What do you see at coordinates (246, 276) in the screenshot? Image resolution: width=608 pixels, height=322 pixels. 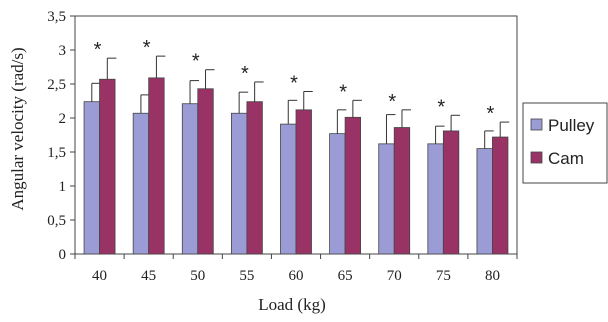 I see `x-tick-label: 55` at bounding box center [246, 276].